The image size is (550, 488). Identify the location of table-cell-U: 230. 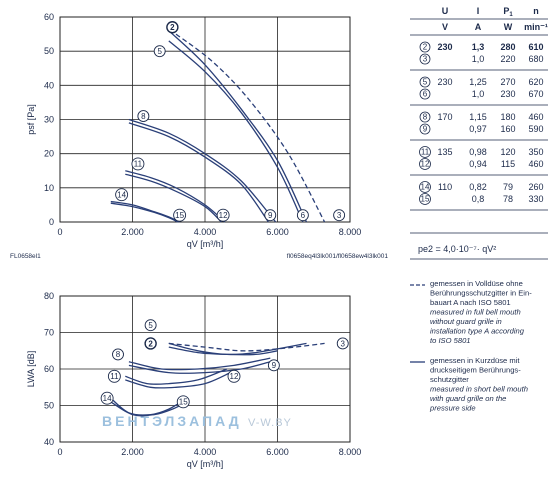
(444, 82).